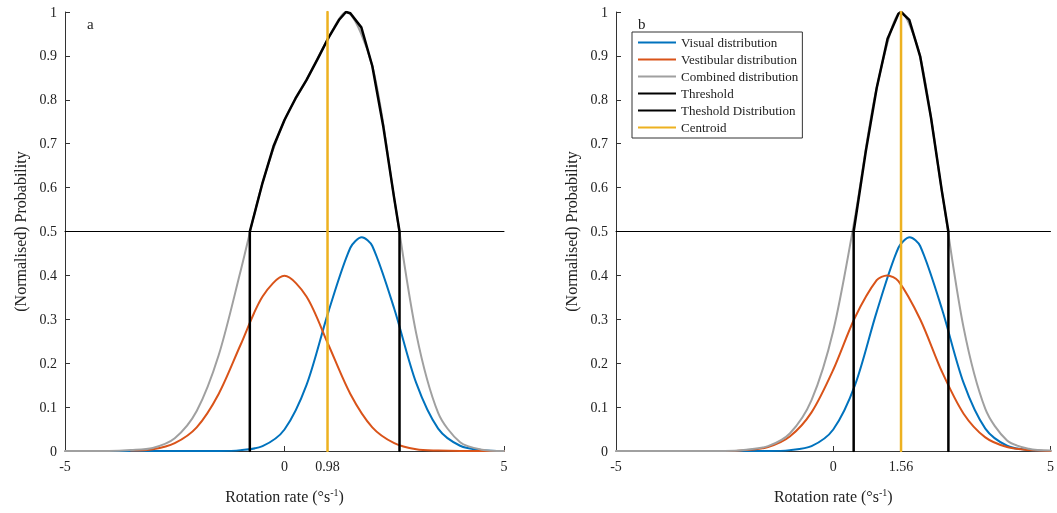 Image resolution: width=1057 pixels, height=513 pixels. What do you see at coordinates (740, 76) in the screenshot?
I see `legend-label: Combined distribution` at bounding box center [740, 76].